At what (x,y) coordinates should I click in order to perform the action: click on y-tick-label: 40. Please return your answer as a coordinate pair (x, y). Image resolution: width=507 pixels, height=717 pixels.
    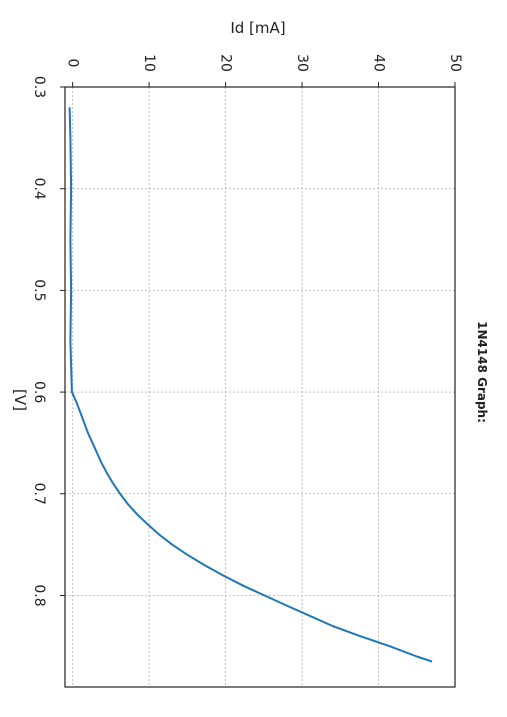
    Looking at the image, I should click on (379, 63).